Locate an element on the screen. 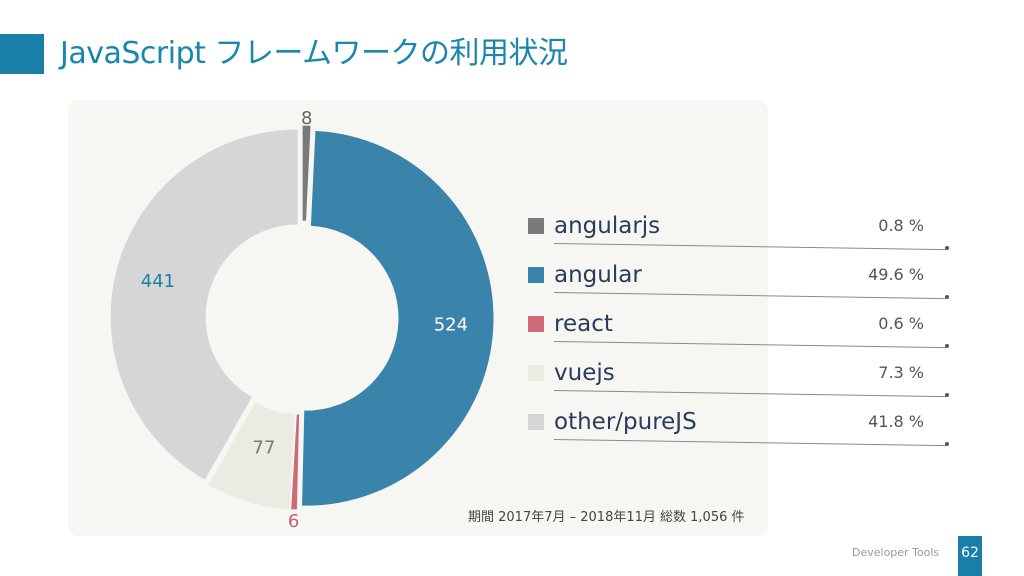  legend-label: angularjs is located at coordinates (607, 226).